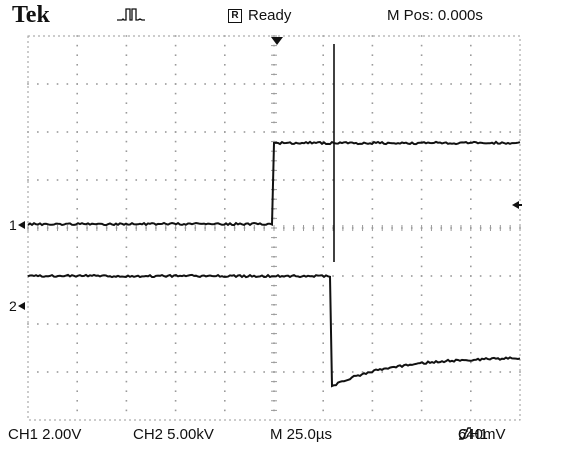  What do you see at coordinates (301, 434) in the screenshot?
I see `timebase-readout: M 25.0µs` at bounding box center [301, 434].